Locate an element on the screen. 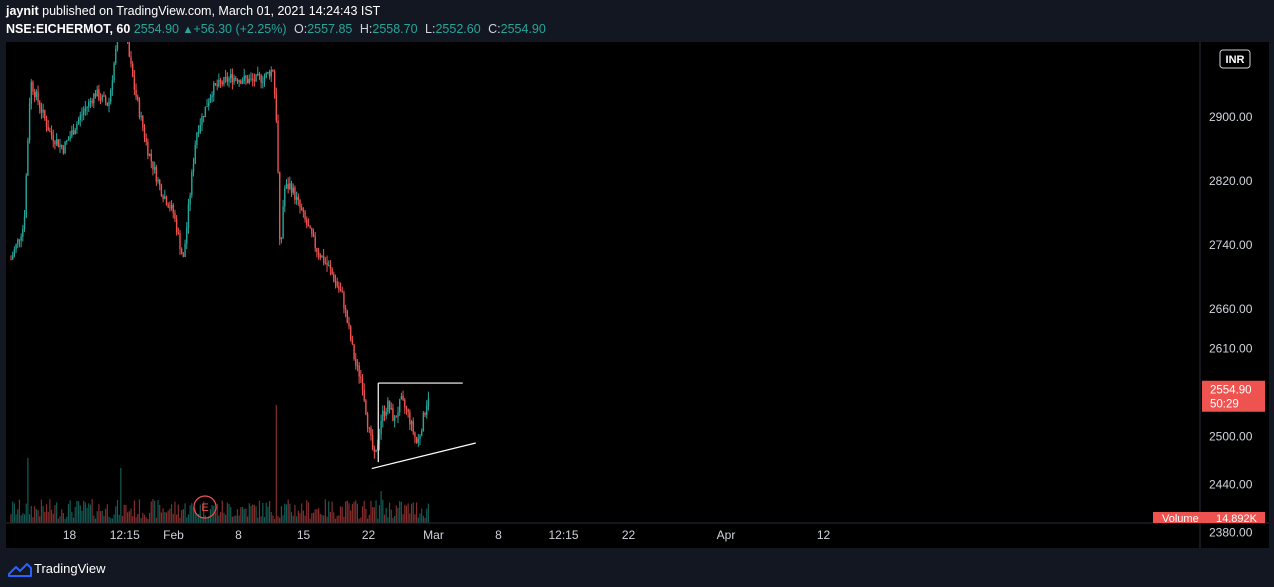 This screenshot has width=1274, height=587. tradingview-brand: TradingView is located at coordinates (70, 568).